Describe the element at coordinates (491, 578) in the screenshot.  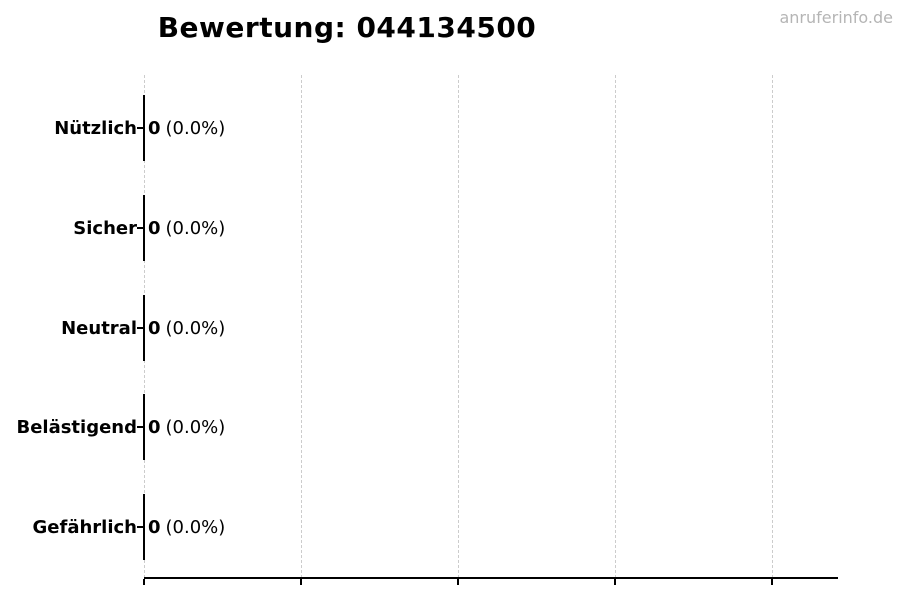
I see `x-axis-line` at that location.